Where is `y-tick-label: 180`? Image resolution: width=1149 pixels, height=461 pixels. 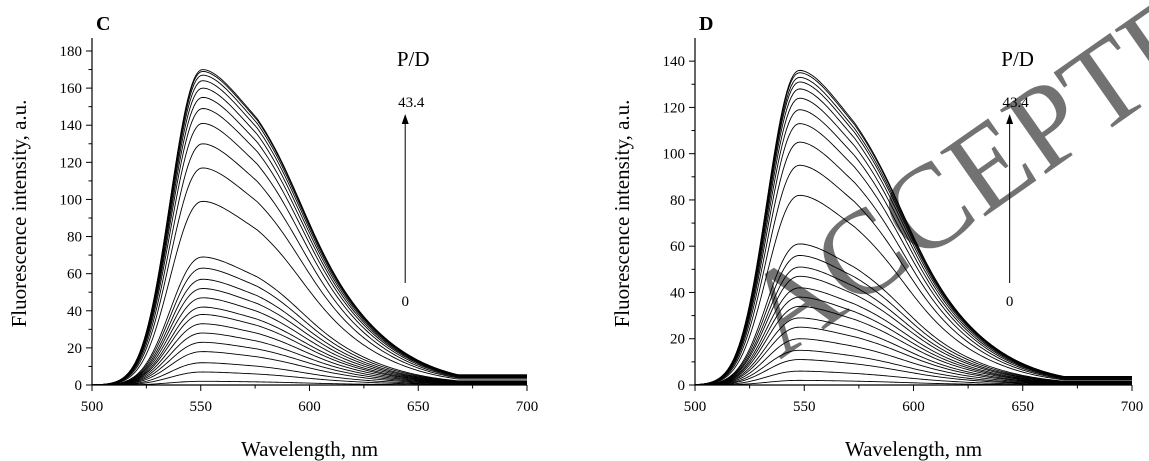
y-tick-label: 180 is located at coordinates (71, 52).